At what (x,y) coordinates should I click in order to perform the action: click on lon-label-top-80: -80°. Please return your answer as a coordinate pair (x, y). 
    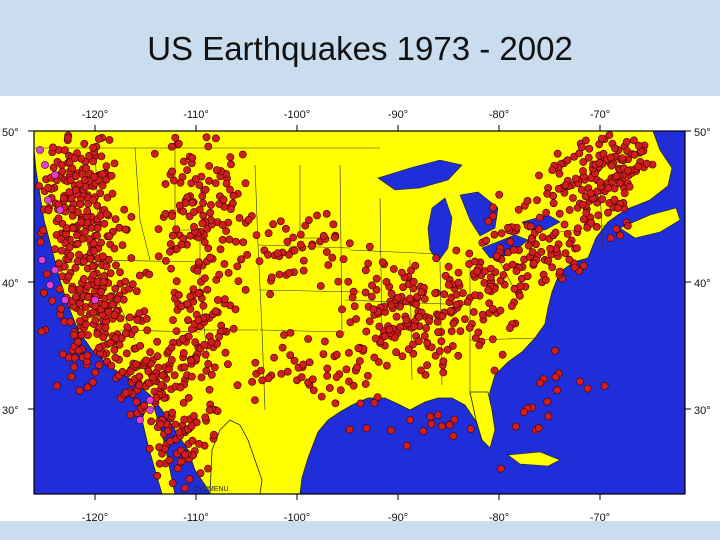
    Looking at the image, I should click on (499, 115).